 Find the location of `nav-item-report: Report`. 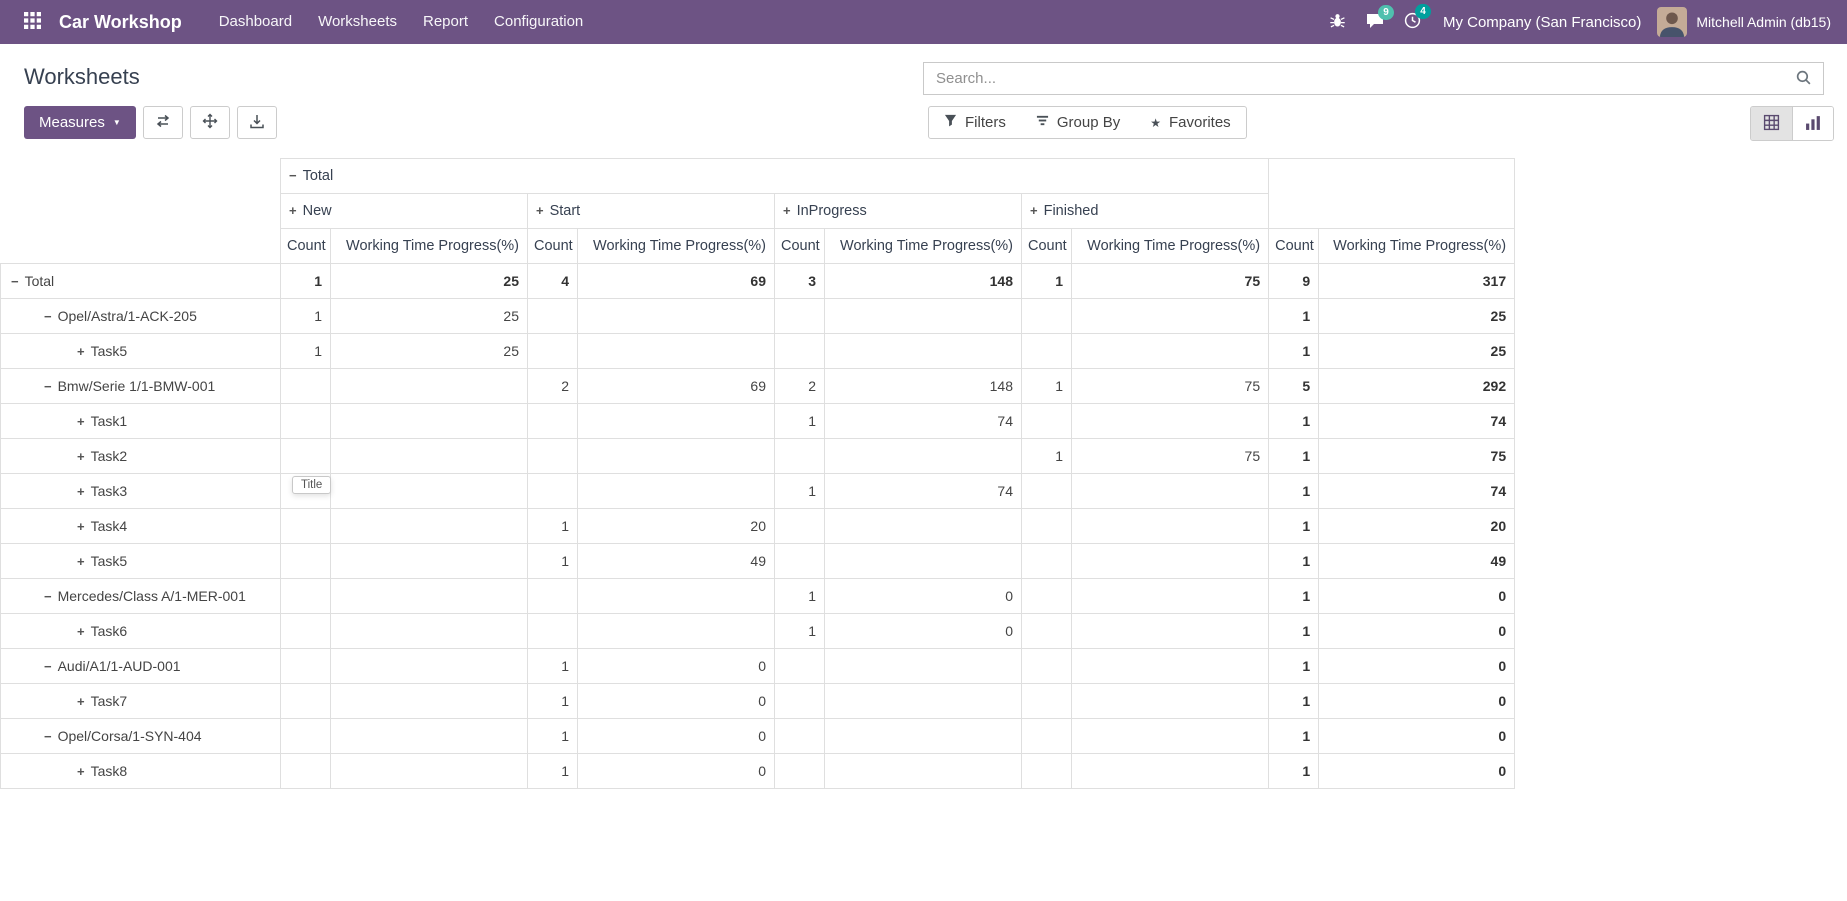

nav-item-report: Report is located at coordinates (445, 22).